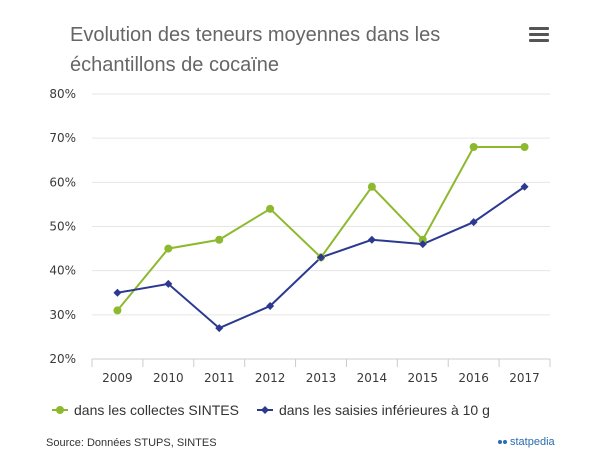 This screenshot has height=471, width=600. Describe the element at coordinates (270, 378) in the screenshot. I see `x-tick-label: 2012` at that location.